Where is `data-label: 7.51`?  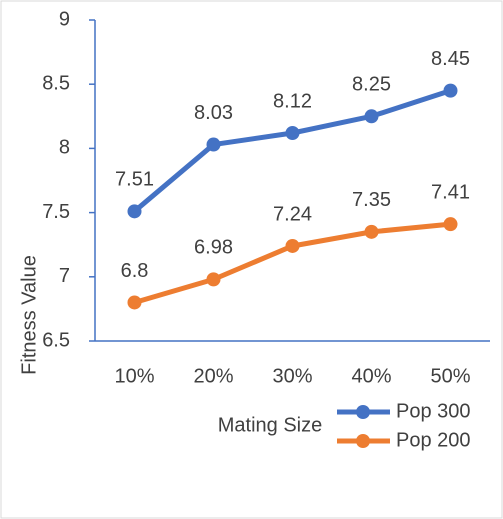 data-label: 7.51 is located at coordinates (134, 180).